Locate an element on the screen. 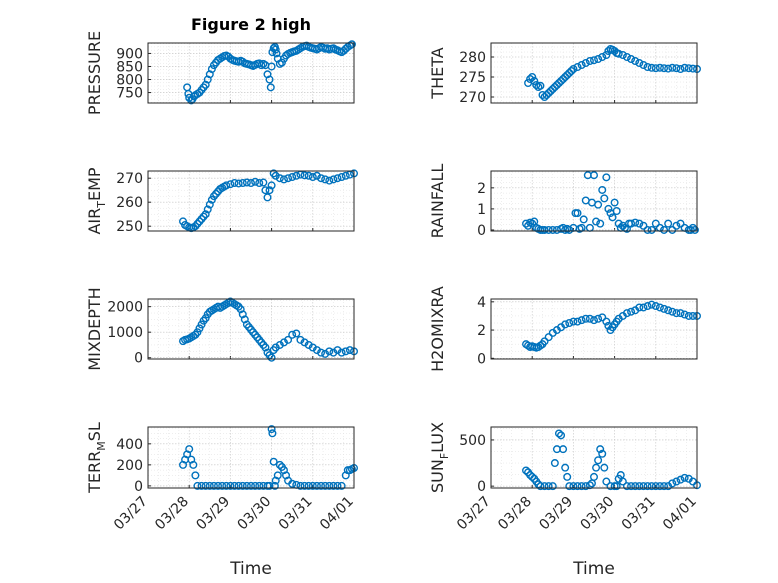  y-tick-label: 900 is located at coordinates (129, 54).